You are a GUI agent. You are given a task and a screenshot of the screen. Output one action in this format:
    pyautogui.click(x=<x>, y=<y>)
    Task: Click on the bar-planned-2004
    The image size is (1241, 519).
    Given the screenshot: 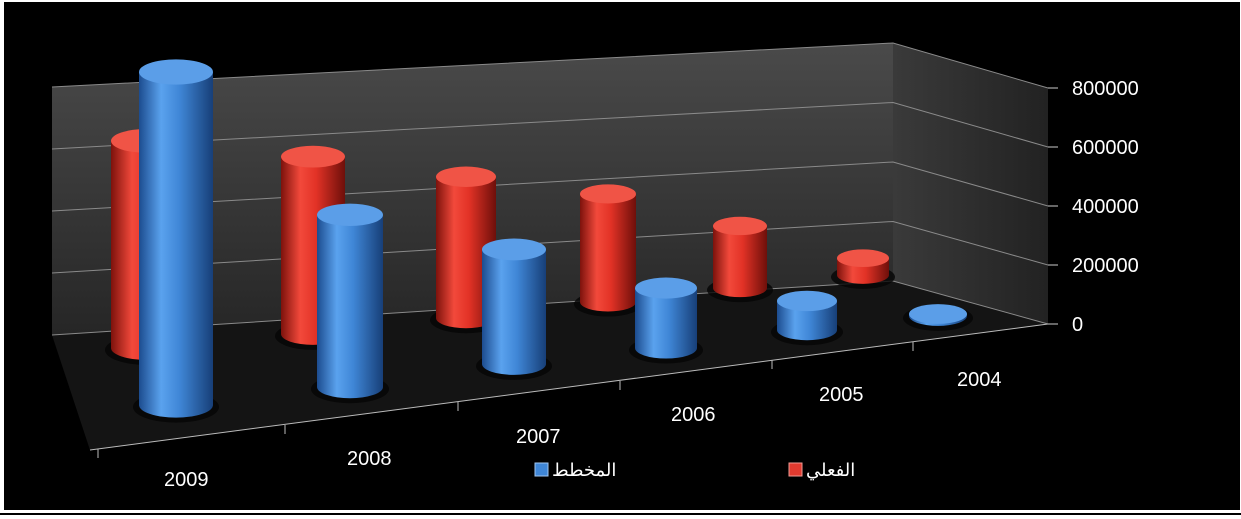 What is the action you would take?
    pyautogui.click(x=938, y=317)
    